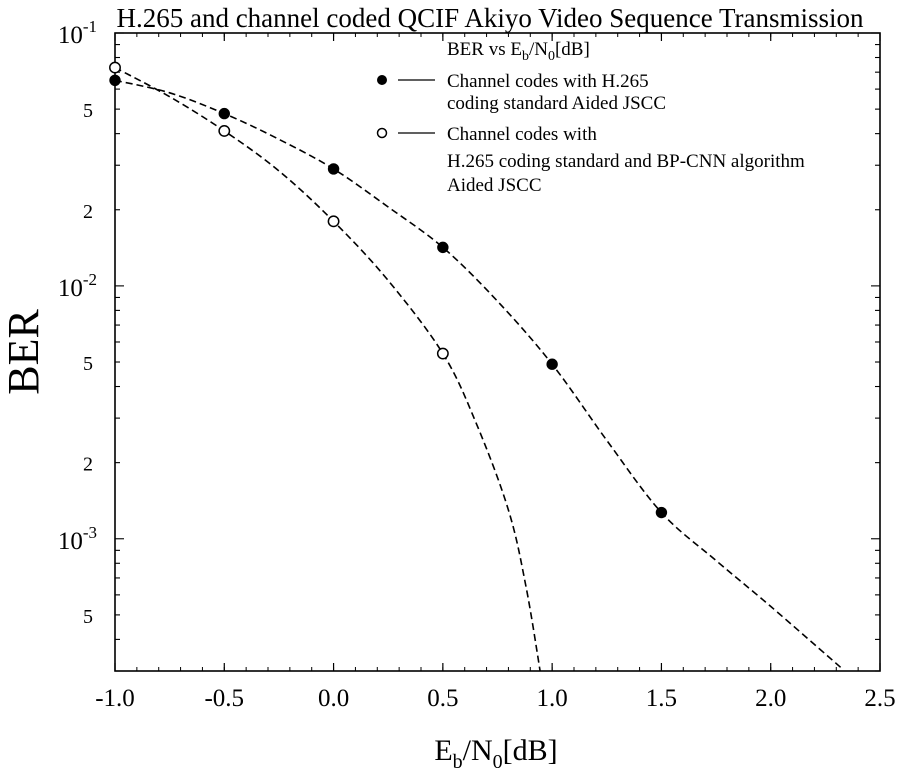 This screenshot has height=770, width=901. Describe the element at coordinates (548, 81) in the screenshot. I see `legend-series-1-label-line-1: Channel codes with H.265` at that location.